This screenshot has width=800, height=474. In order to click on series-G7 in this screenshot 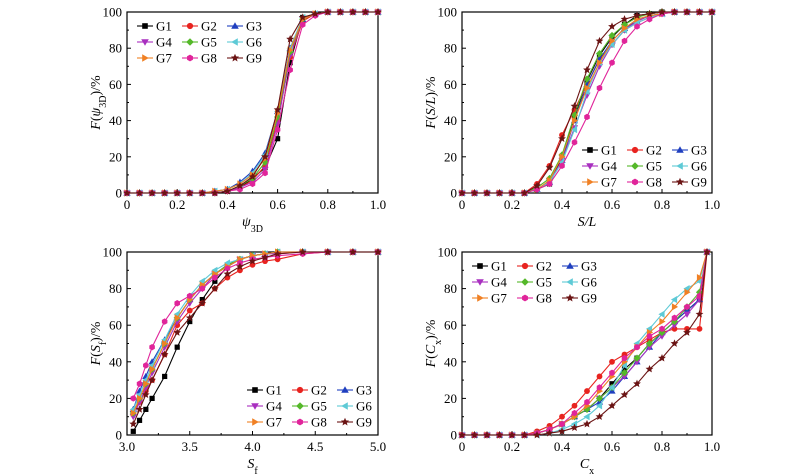, I will do `click(587, 102)`.